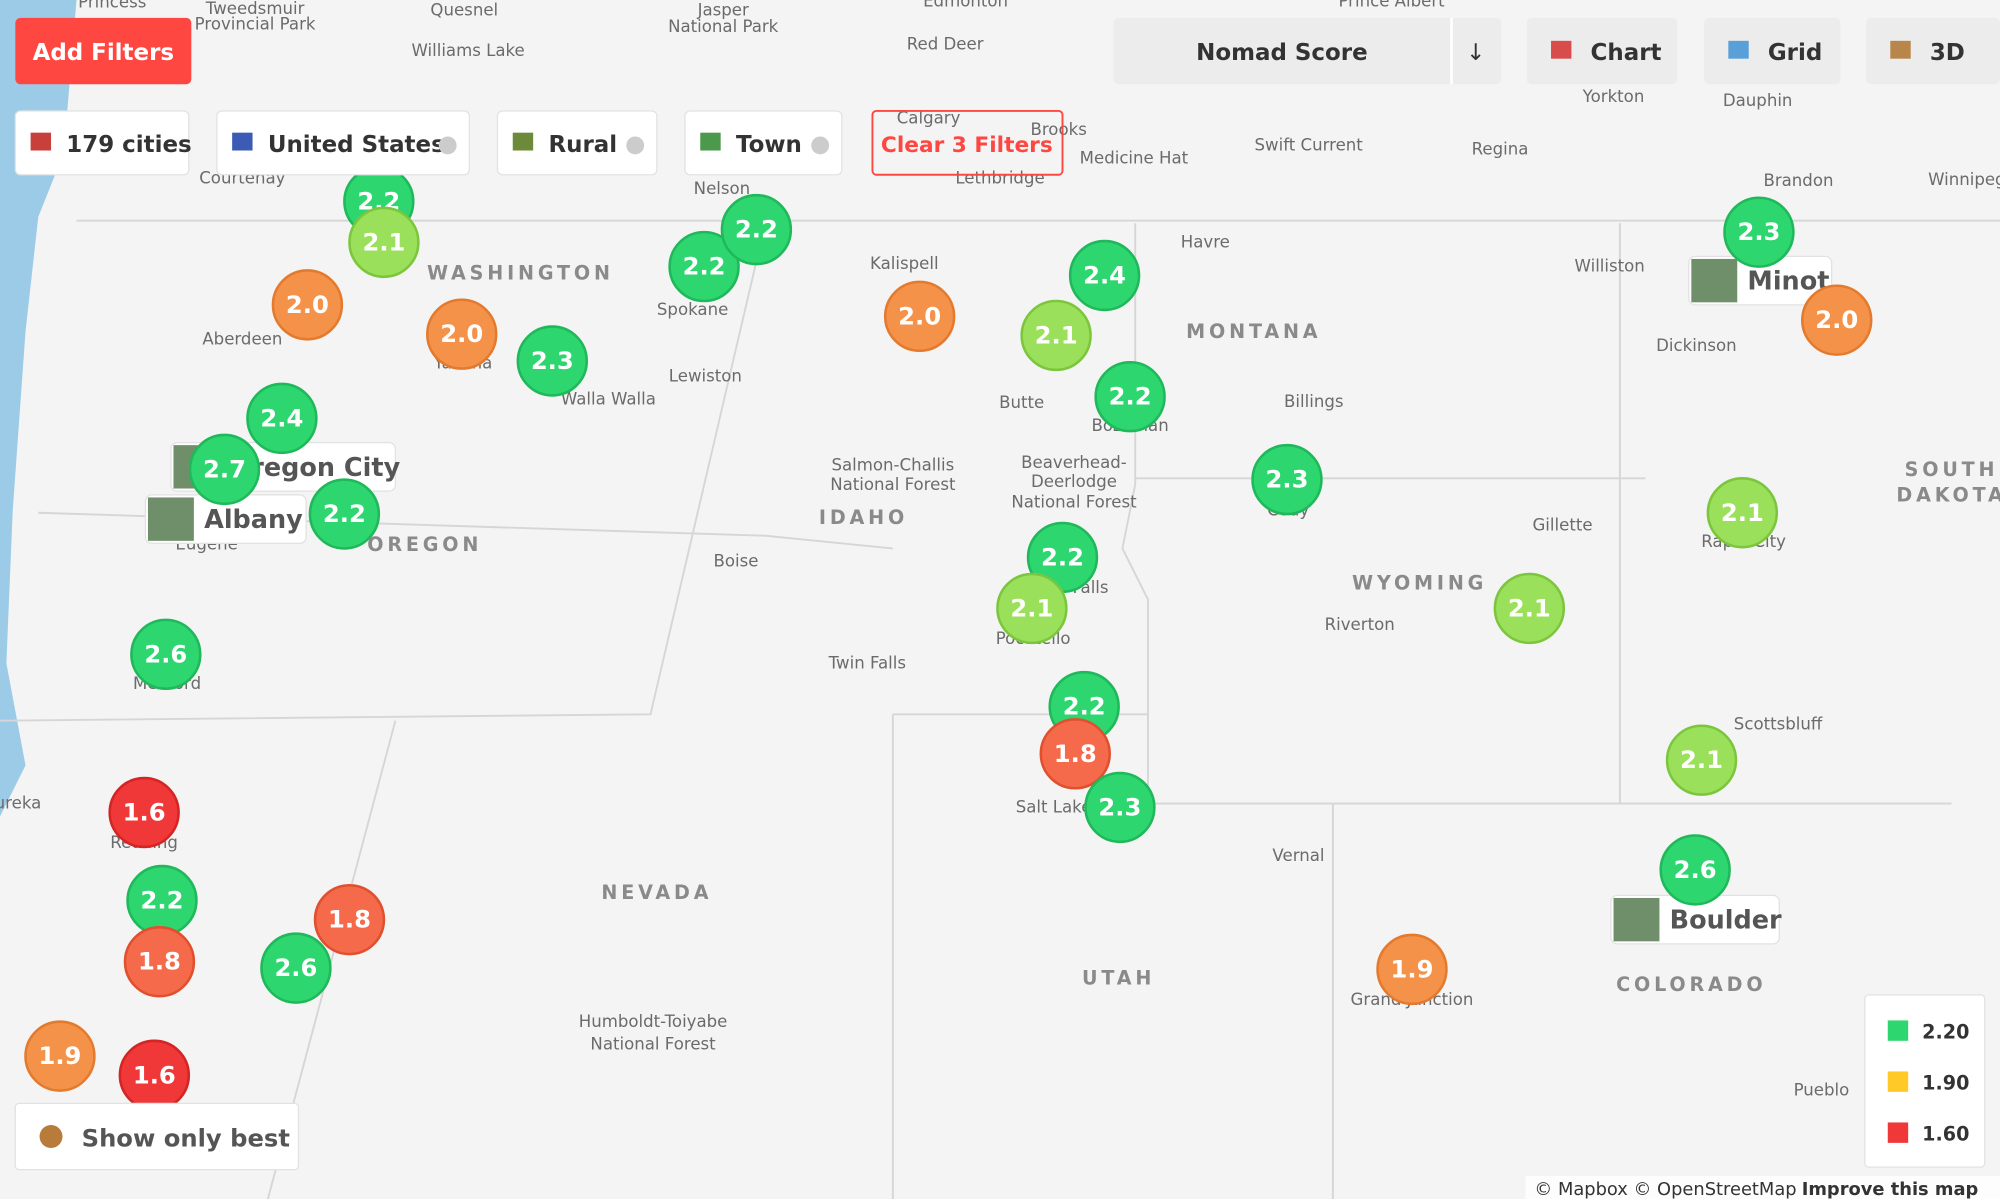 The image size is (2000, 1199). What do you see at coordinates (1778, 724) in the screenshot?
I see `place-label: Scottsbluff` at bounding box center [1778, 724].